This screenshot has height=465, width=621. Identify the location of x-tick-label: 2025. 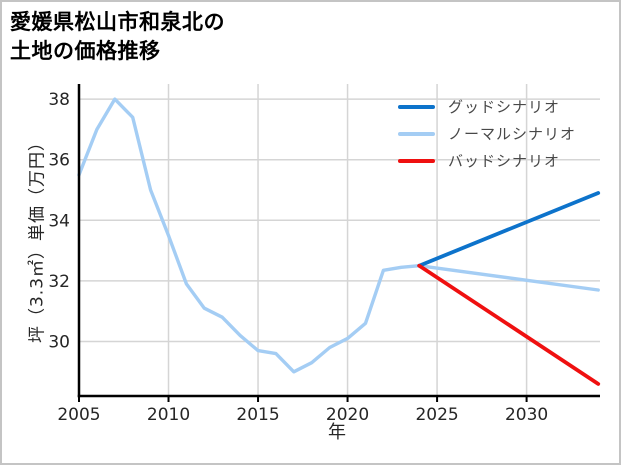
(436, 415).